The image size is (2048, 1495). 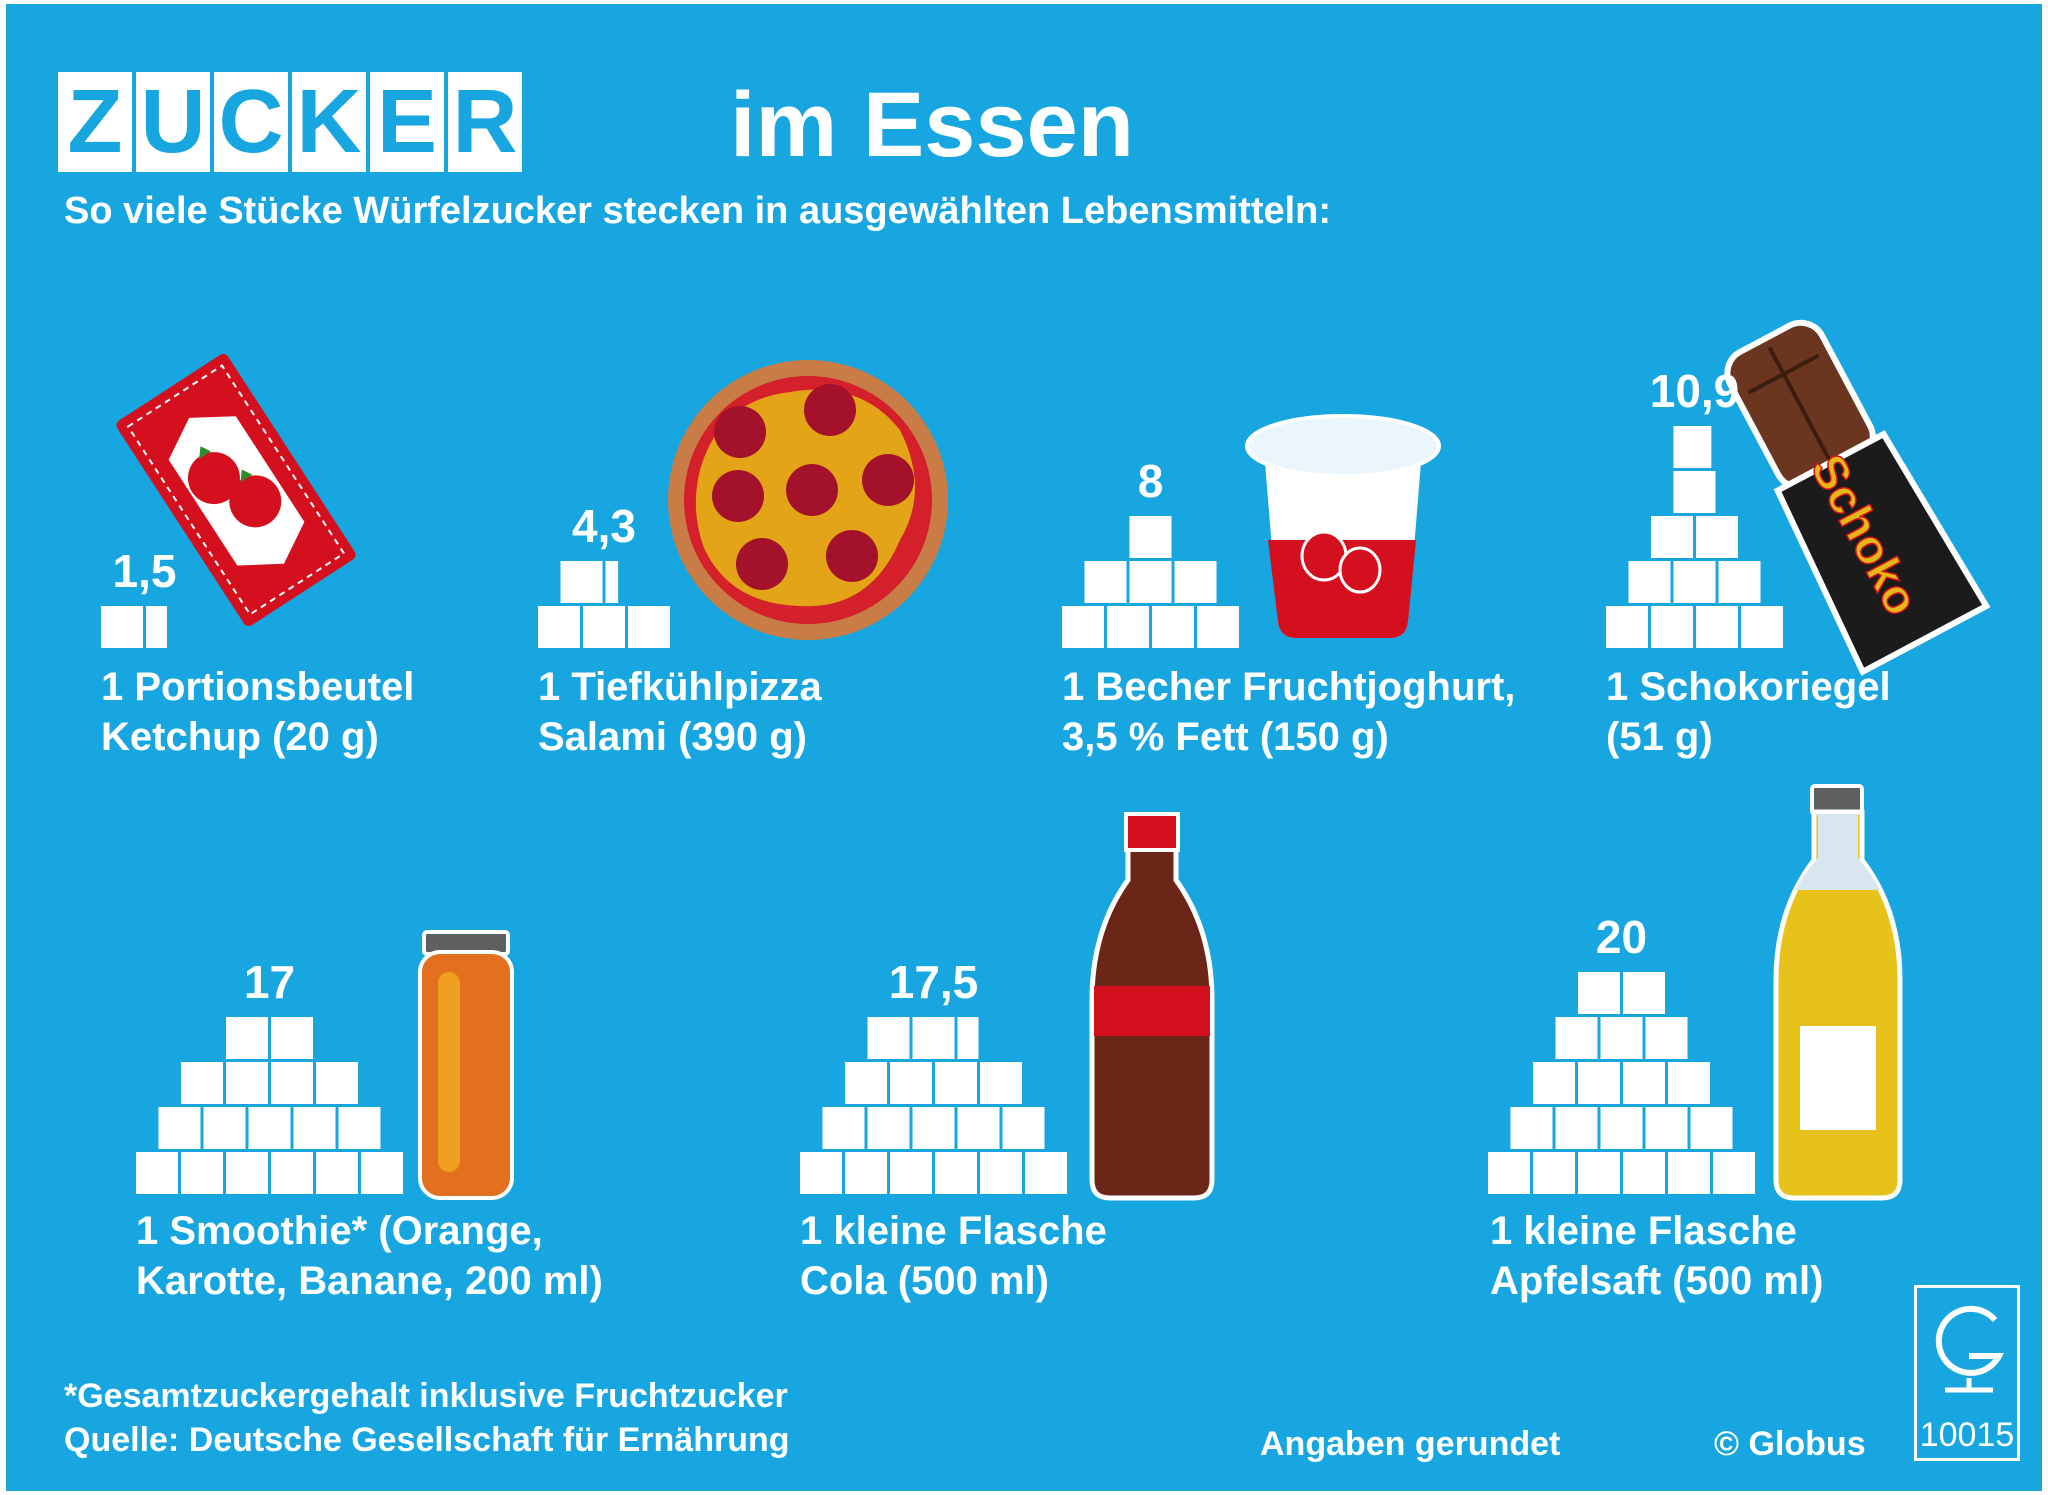 What do you see at coordinates (329, 122) in the screenshot?
I see `title-letter: K` at bounding box center [329, 122].